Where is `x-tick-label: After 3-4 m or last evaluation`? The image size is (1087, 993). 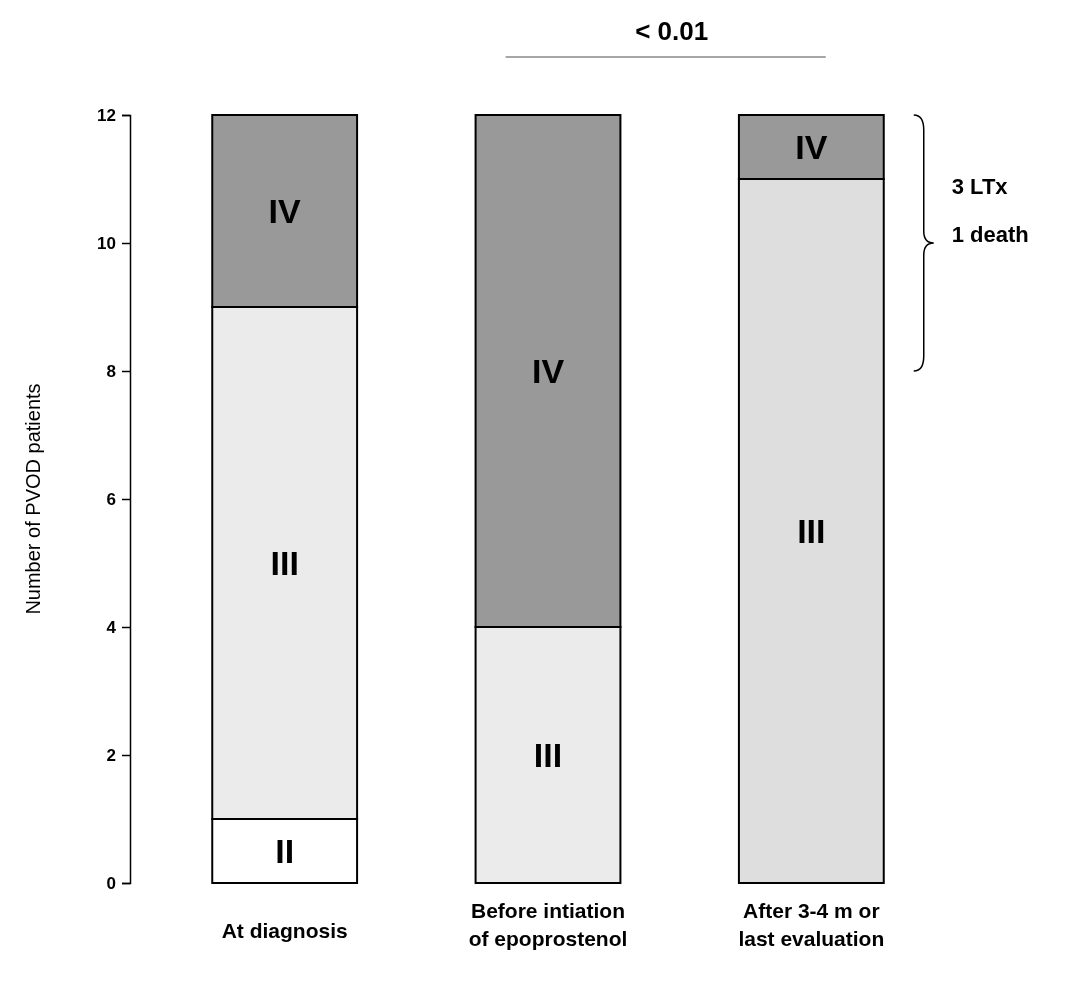
x-tick-label: After 3-4 m or last evaluation is located at coordinates (811, 924).